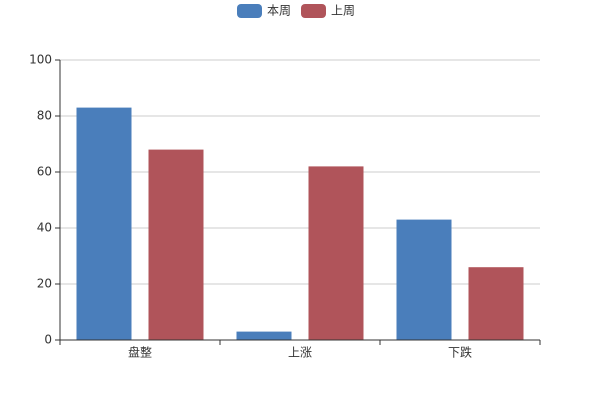 This screenshot has height=400, width=600. Describe the element at coordinates (44, 116) in the screenshot. I see `y-tick-label: 80` at that location.